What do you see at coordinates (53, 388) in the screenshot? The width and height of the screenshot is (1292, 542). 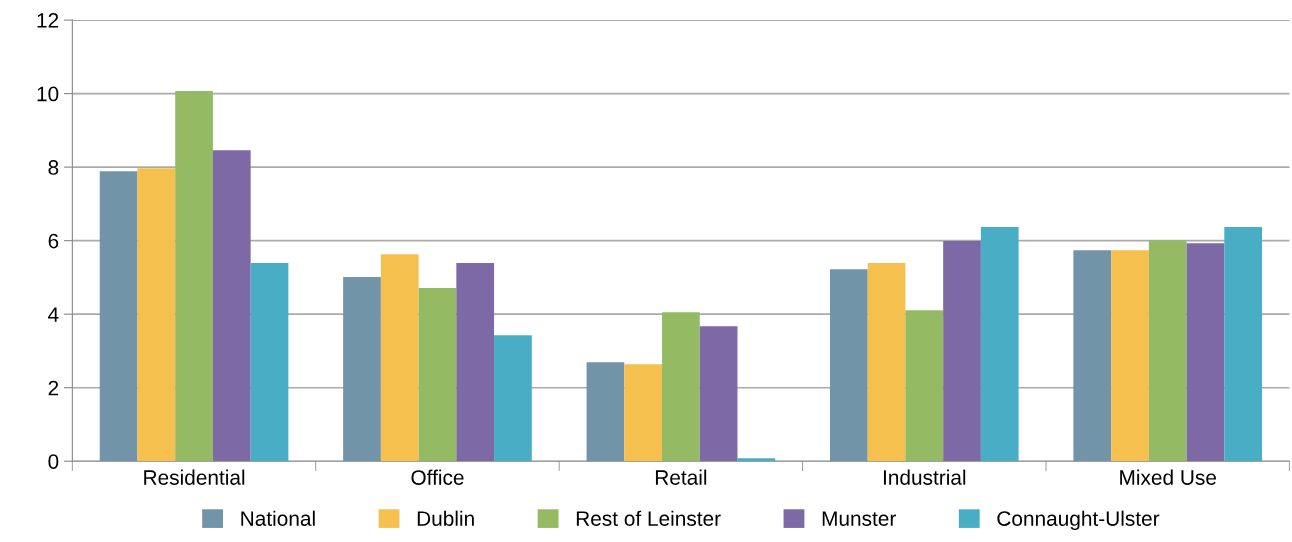 I see `y-tick-label: 2` at bounding box center [53, 388].